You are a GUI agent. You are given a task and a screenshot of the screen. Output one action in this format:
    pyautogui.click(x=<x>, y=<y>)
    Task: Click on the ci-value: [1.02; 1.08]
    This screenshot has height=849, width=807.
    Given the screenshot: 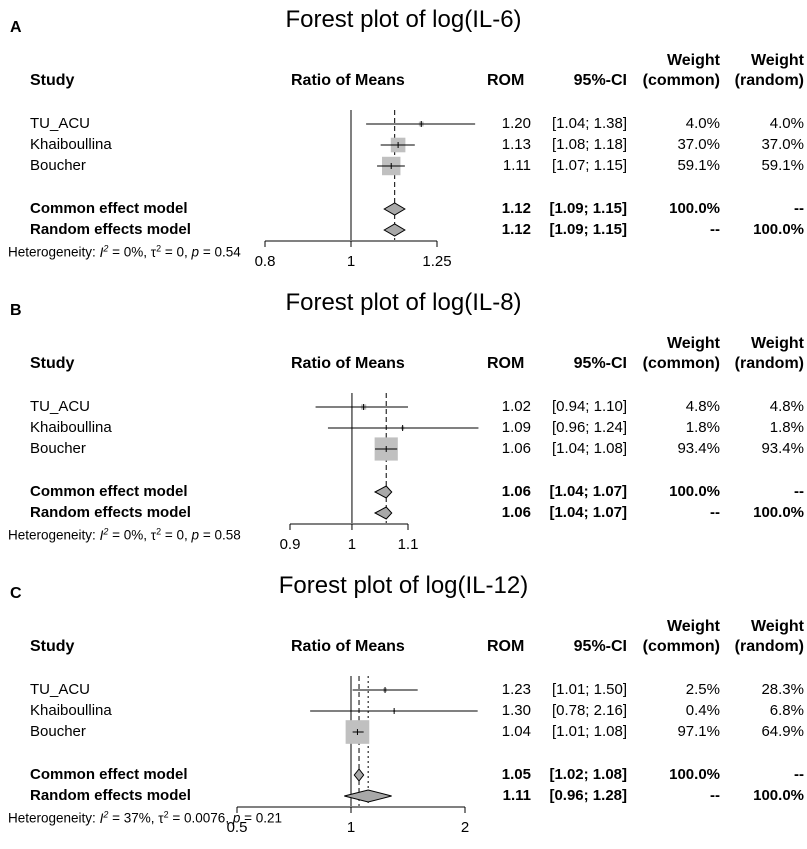 What is the action you would take?
    pyautogui.click(x=588, y=774)
    